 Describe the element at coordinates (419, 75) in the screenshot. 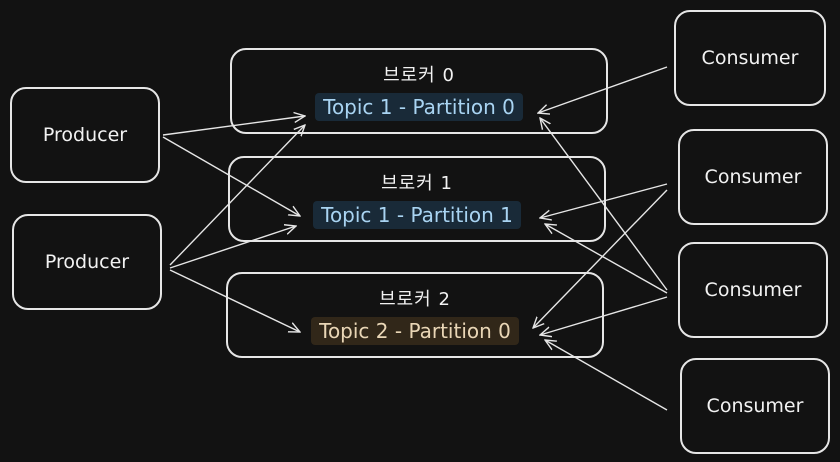

I see `broker-name: 브로커 0` at that location.